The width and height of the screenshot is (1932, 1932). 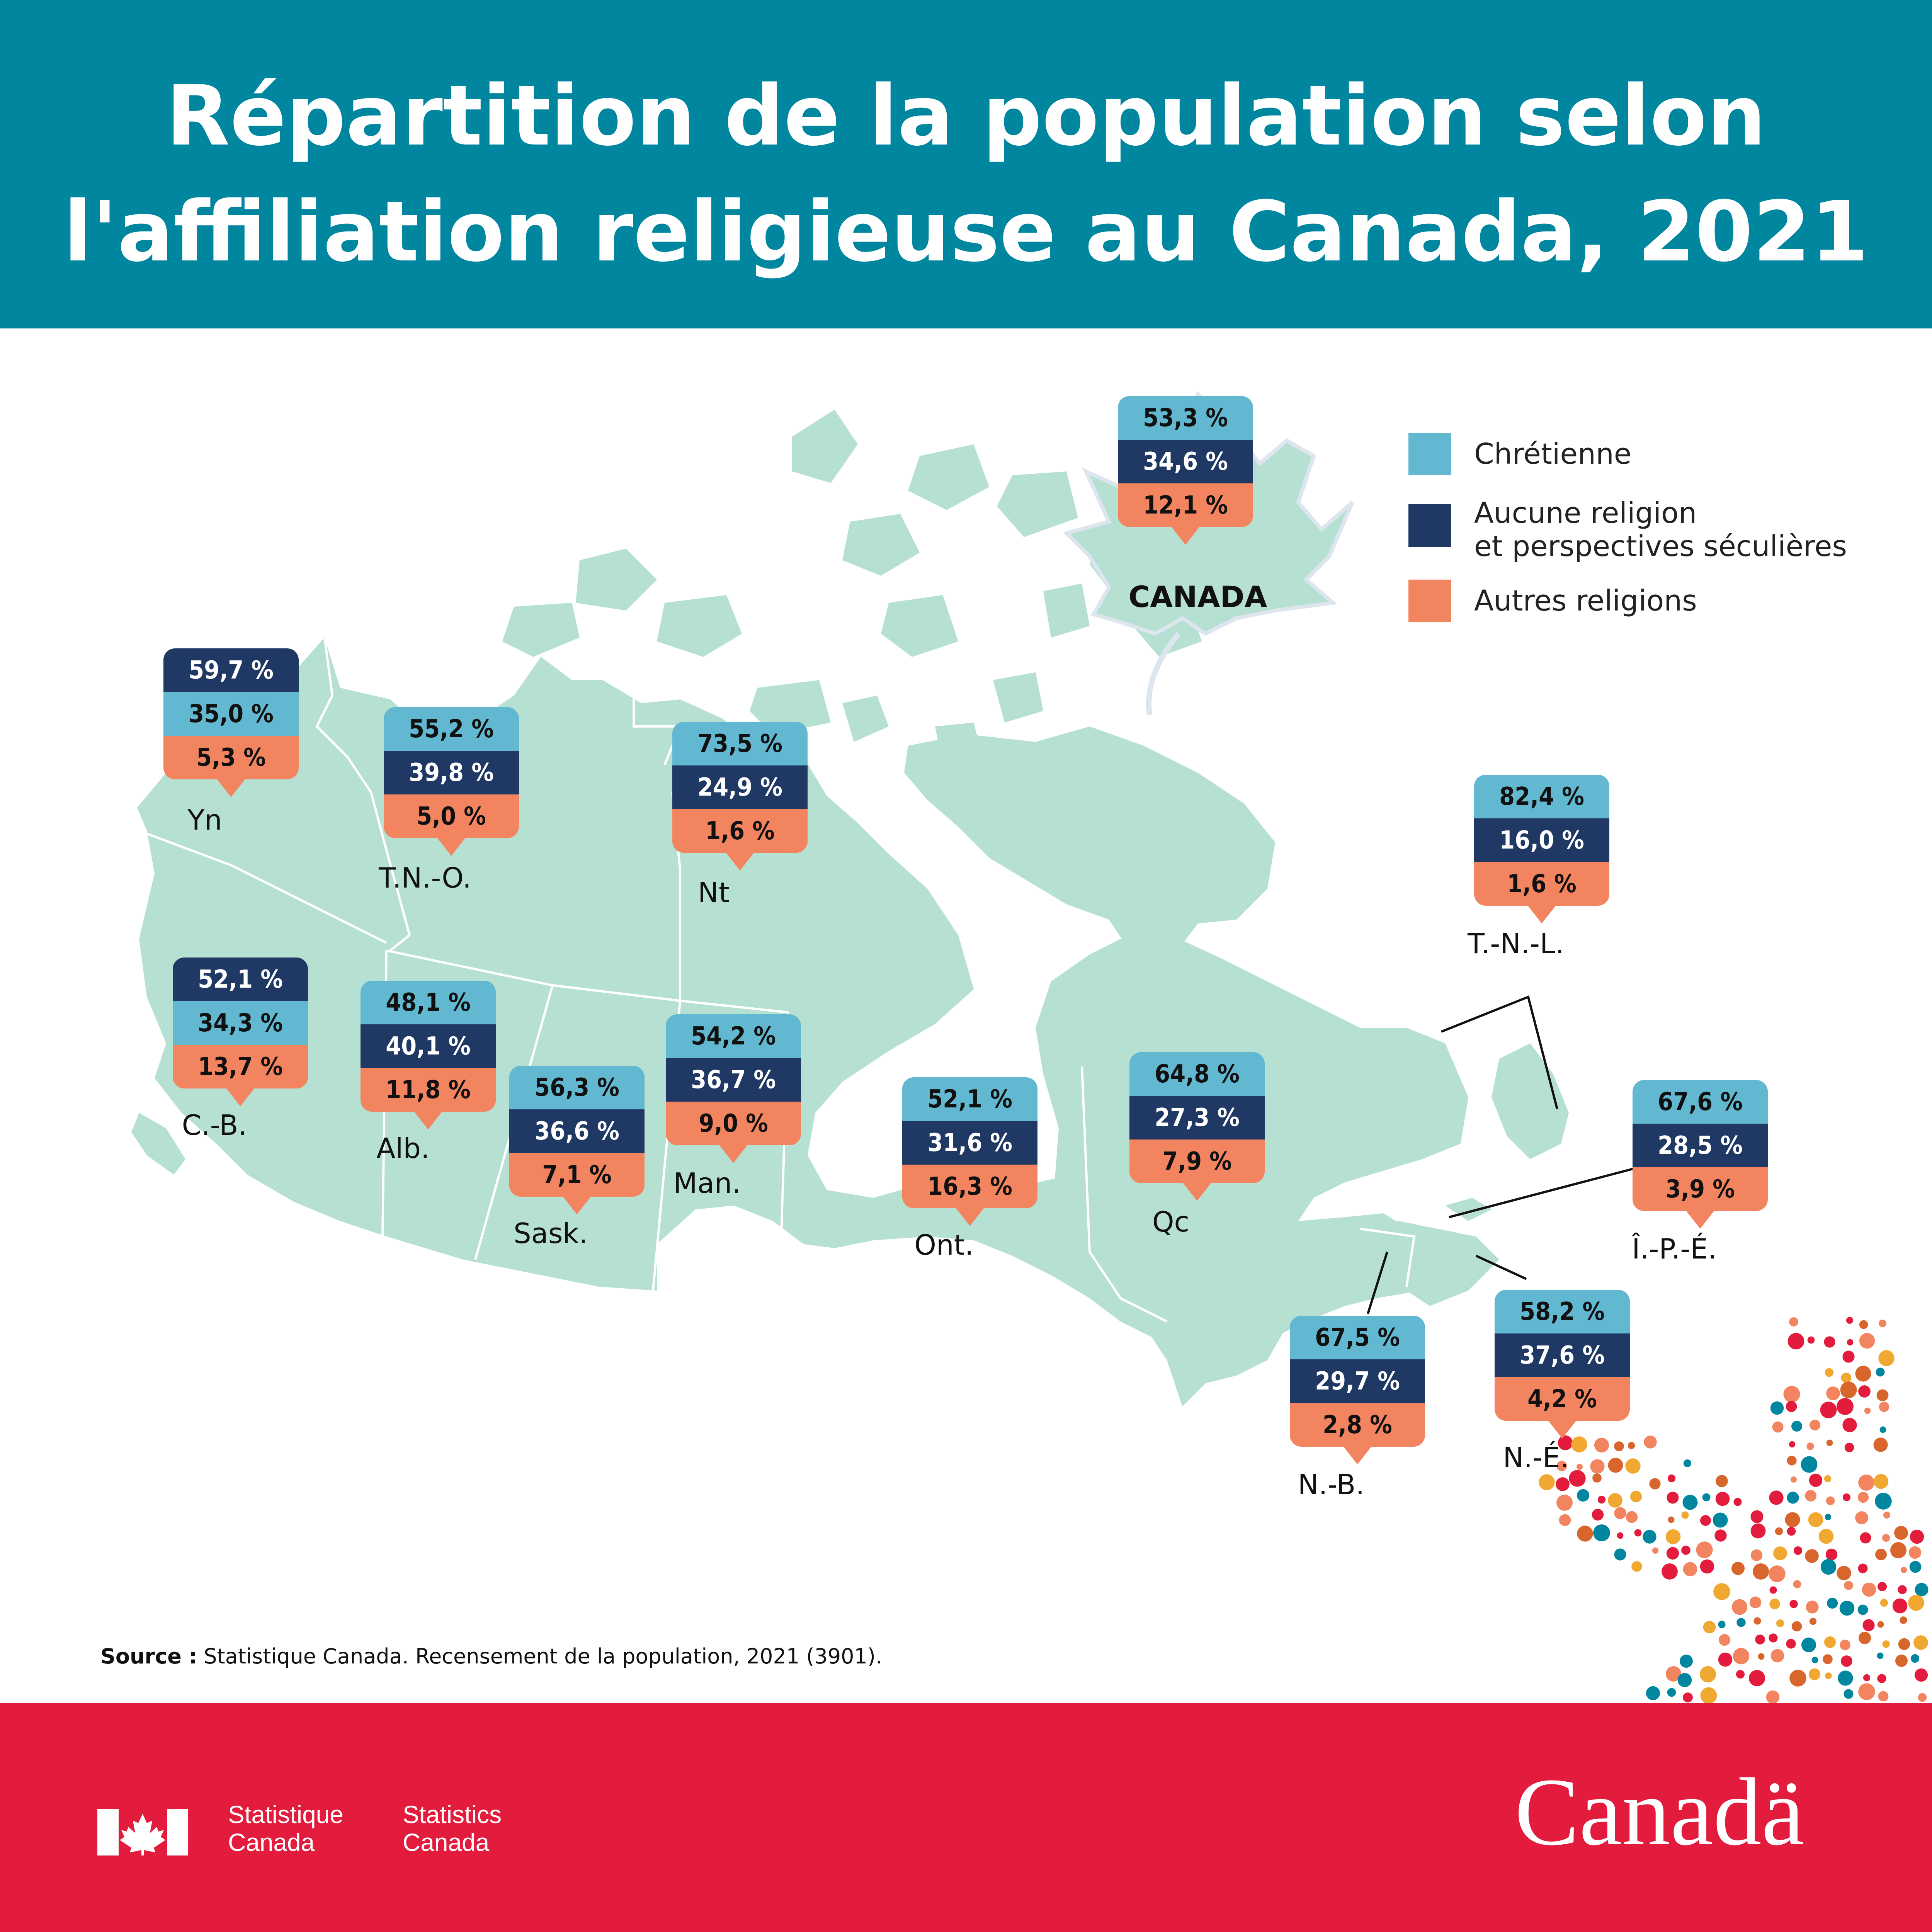 I want to click on agency-name-fr-line1: Statistique, so click(x=286, y=1814).